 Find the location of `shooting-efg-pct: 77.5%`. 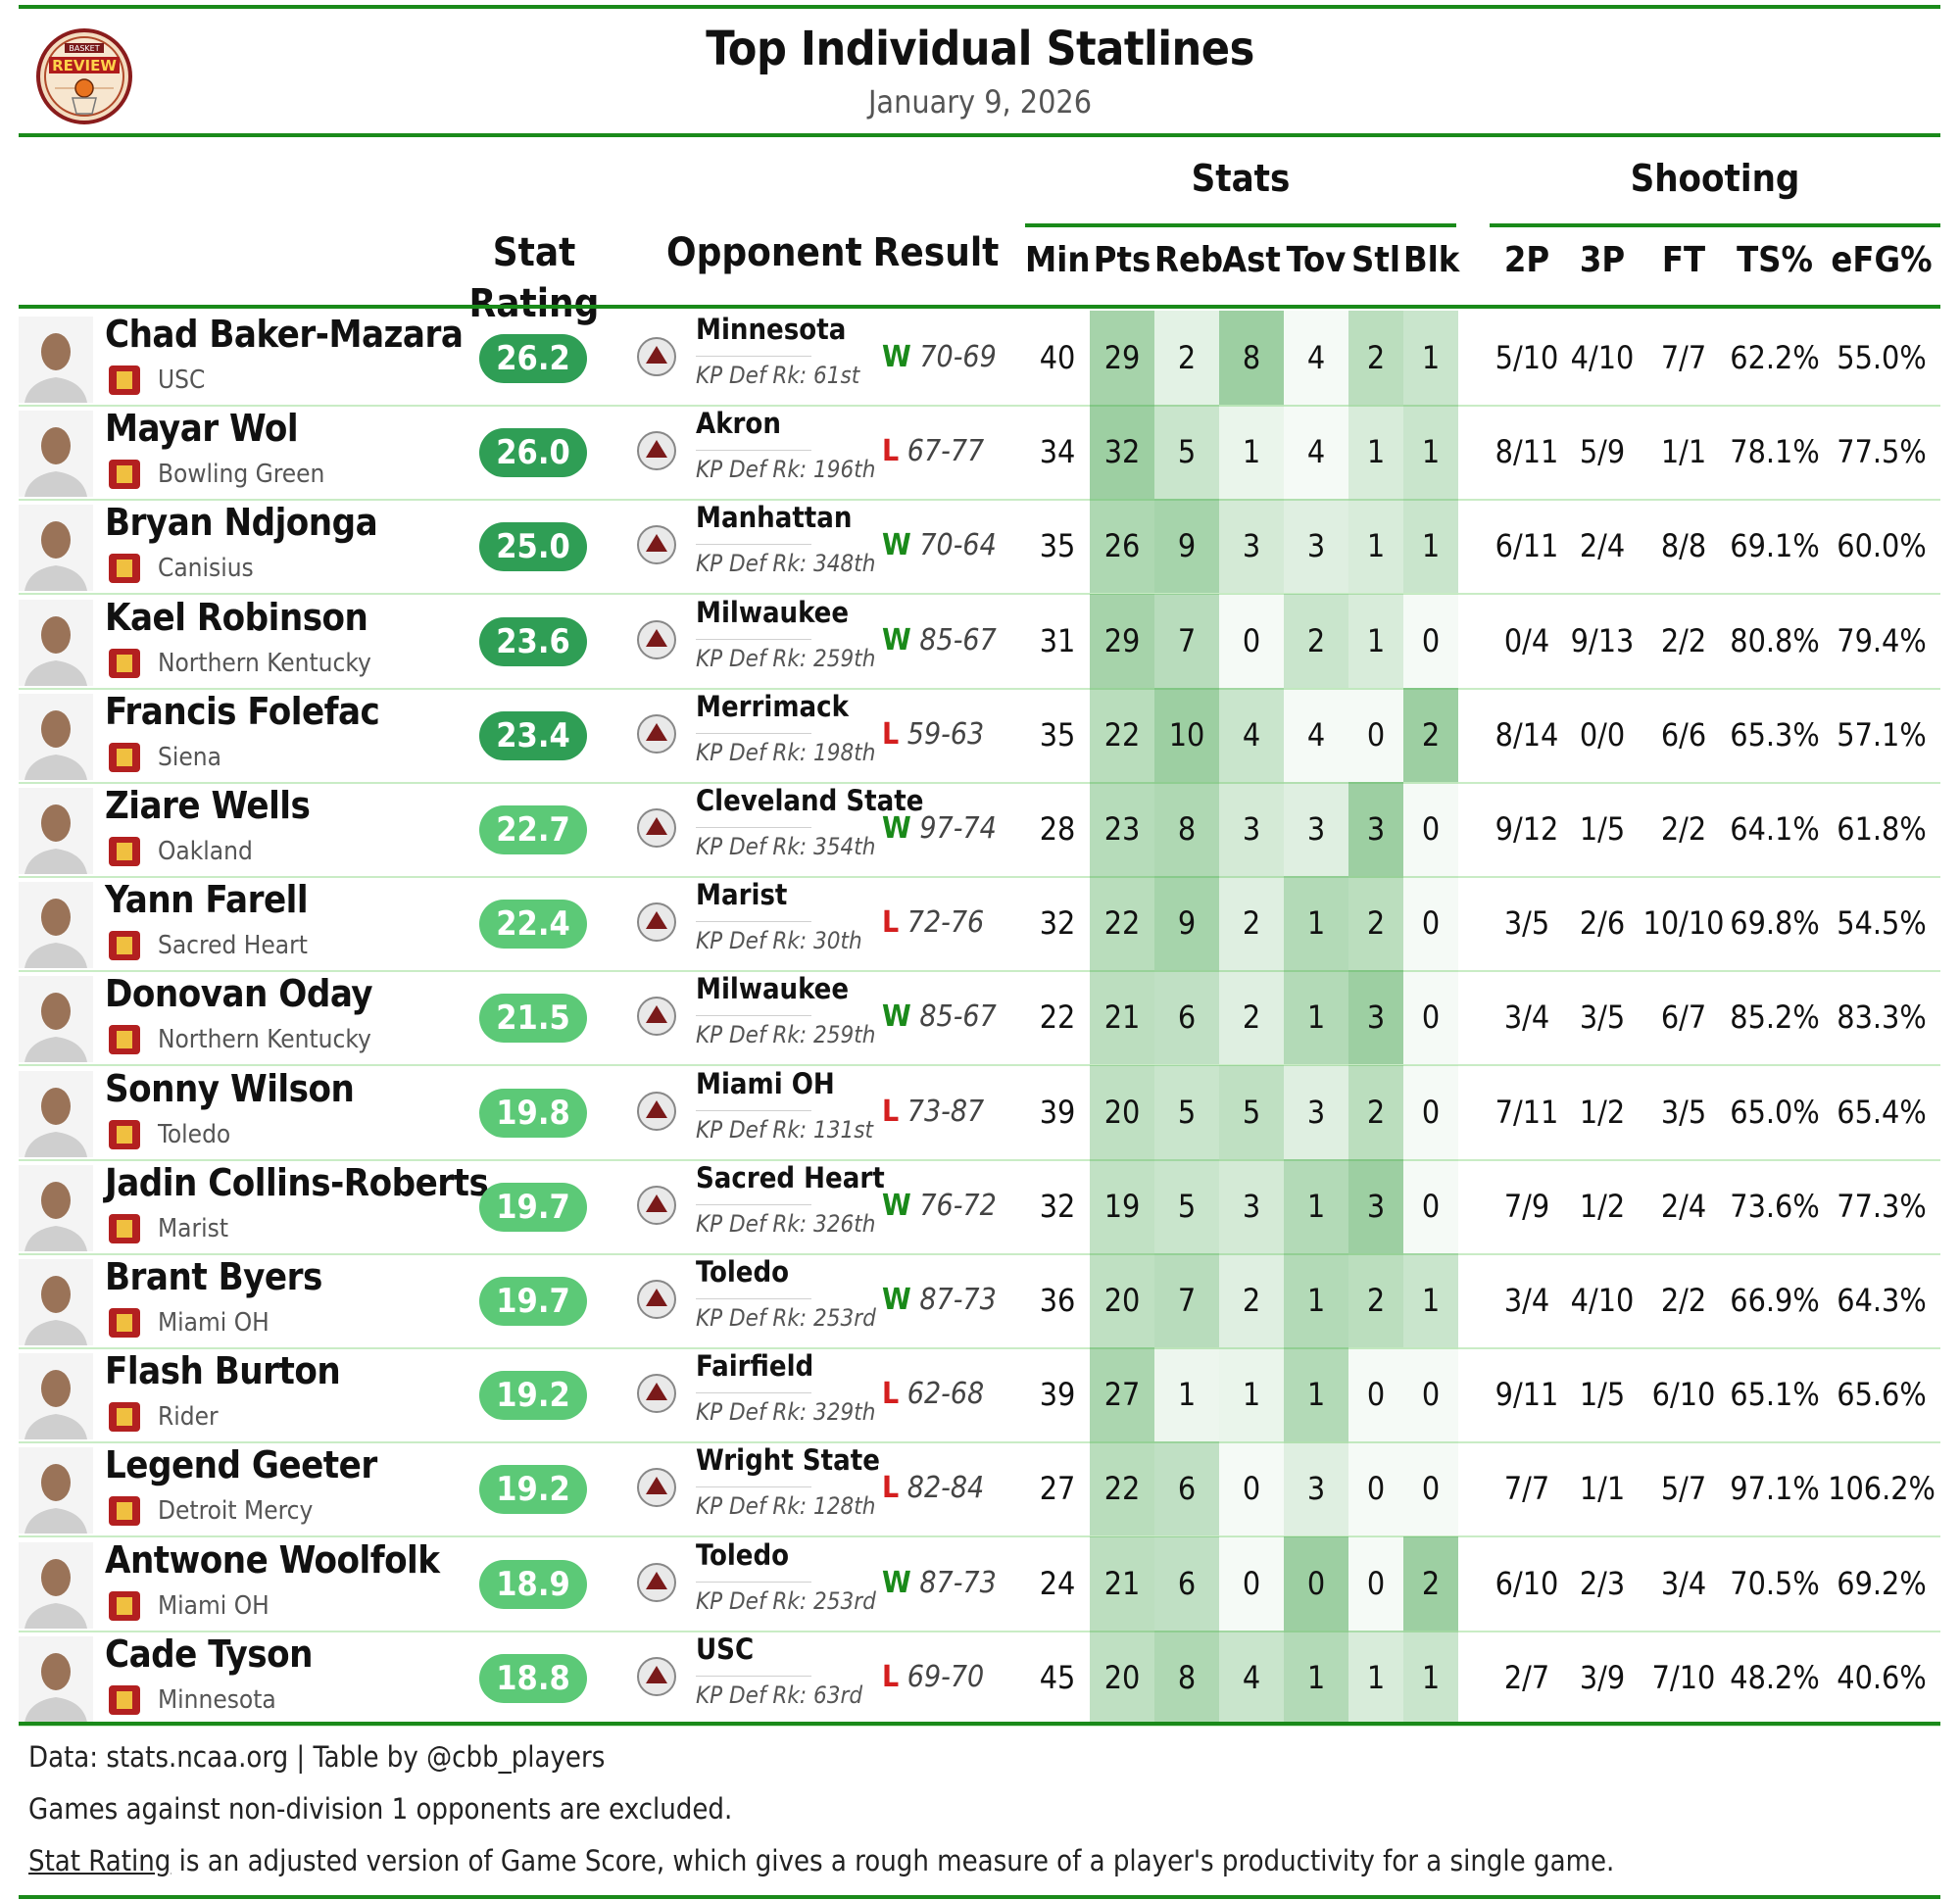

shooting-efg-pct: 77.5% is located at coordinates (1882, 452).